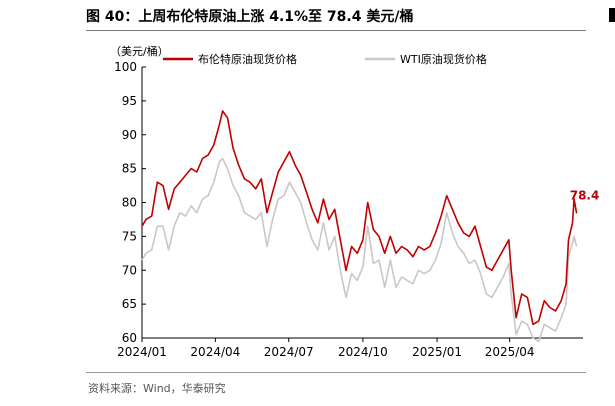 The height and width of the screenshot is (406, 615). I want to click on chart-legend: 布伦特原油现货价格 WTI原油现货价格, so click(325, 59).